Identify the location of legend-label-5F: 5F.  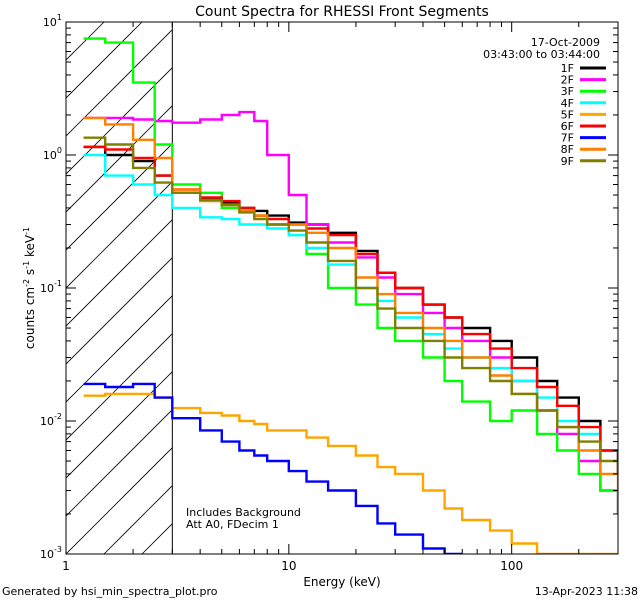
(567, 114).